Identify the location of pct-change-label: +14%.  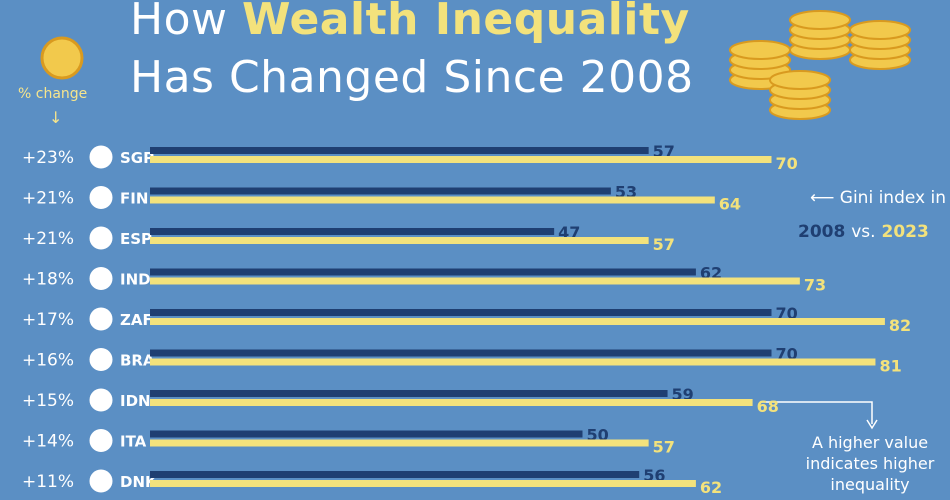
(48, 442).